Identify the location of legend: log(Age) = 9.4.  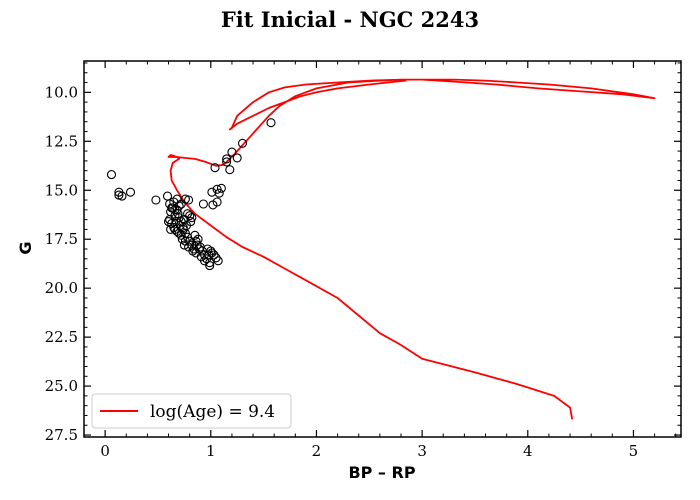
(191, 411).